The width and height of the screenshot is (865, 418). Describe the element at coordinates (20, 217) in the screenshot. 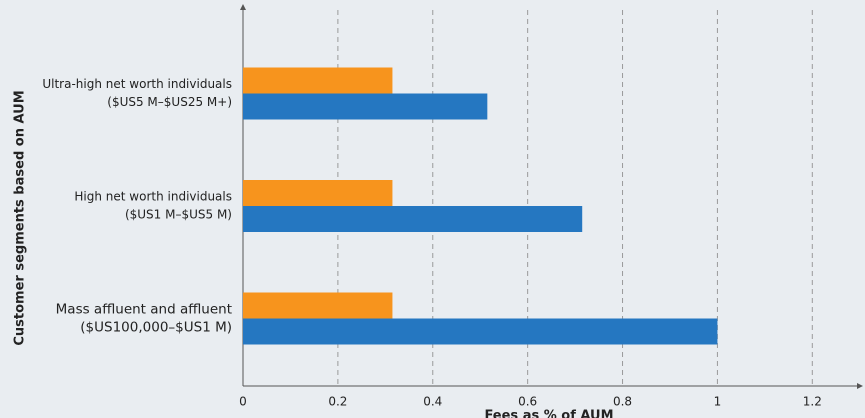

I see `y-axis-title: Customer segments based on AUM` at that location.